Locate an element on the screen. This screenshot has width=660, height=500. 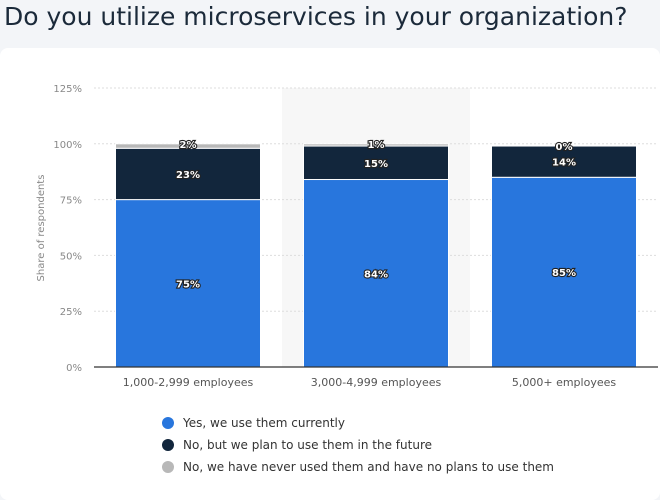
x-tick-label: 3,000-4,999 employees is located at coordinates (376, 382).